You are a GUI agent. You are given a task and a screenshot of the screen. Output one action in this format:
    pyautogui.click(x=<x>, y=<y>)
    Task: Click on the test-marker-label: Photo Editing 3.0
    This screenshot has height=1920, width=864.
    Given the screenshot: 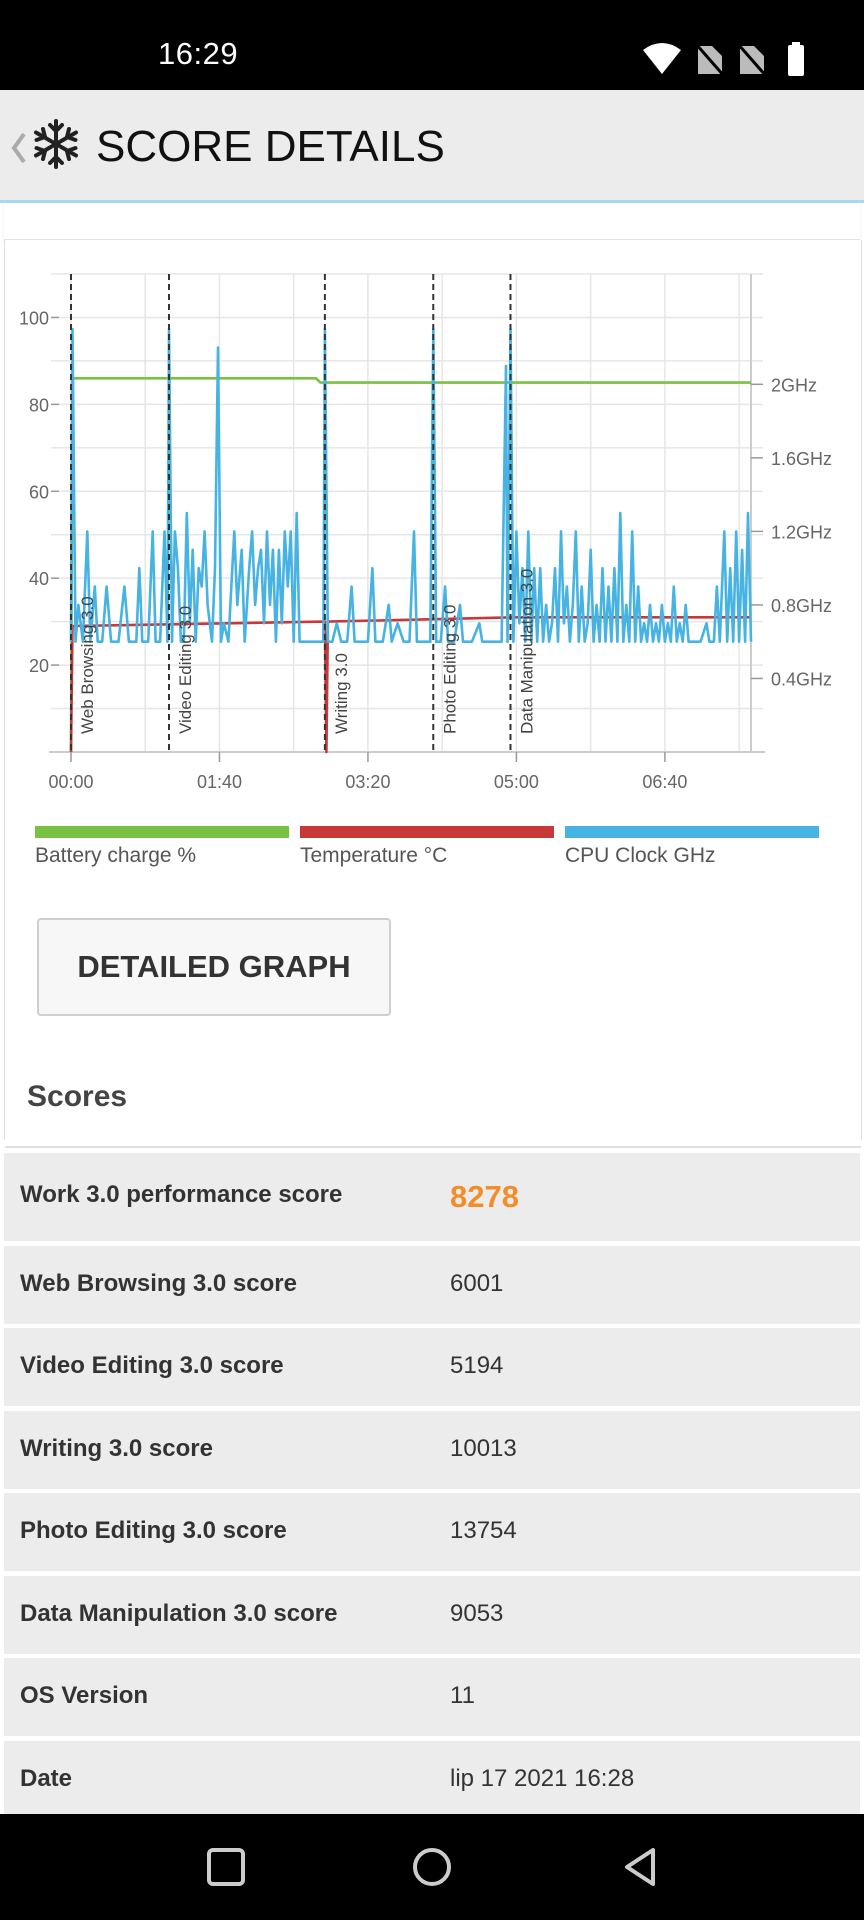 What is the action you would take?
    pyautogui.click(x=449, y=669)
    